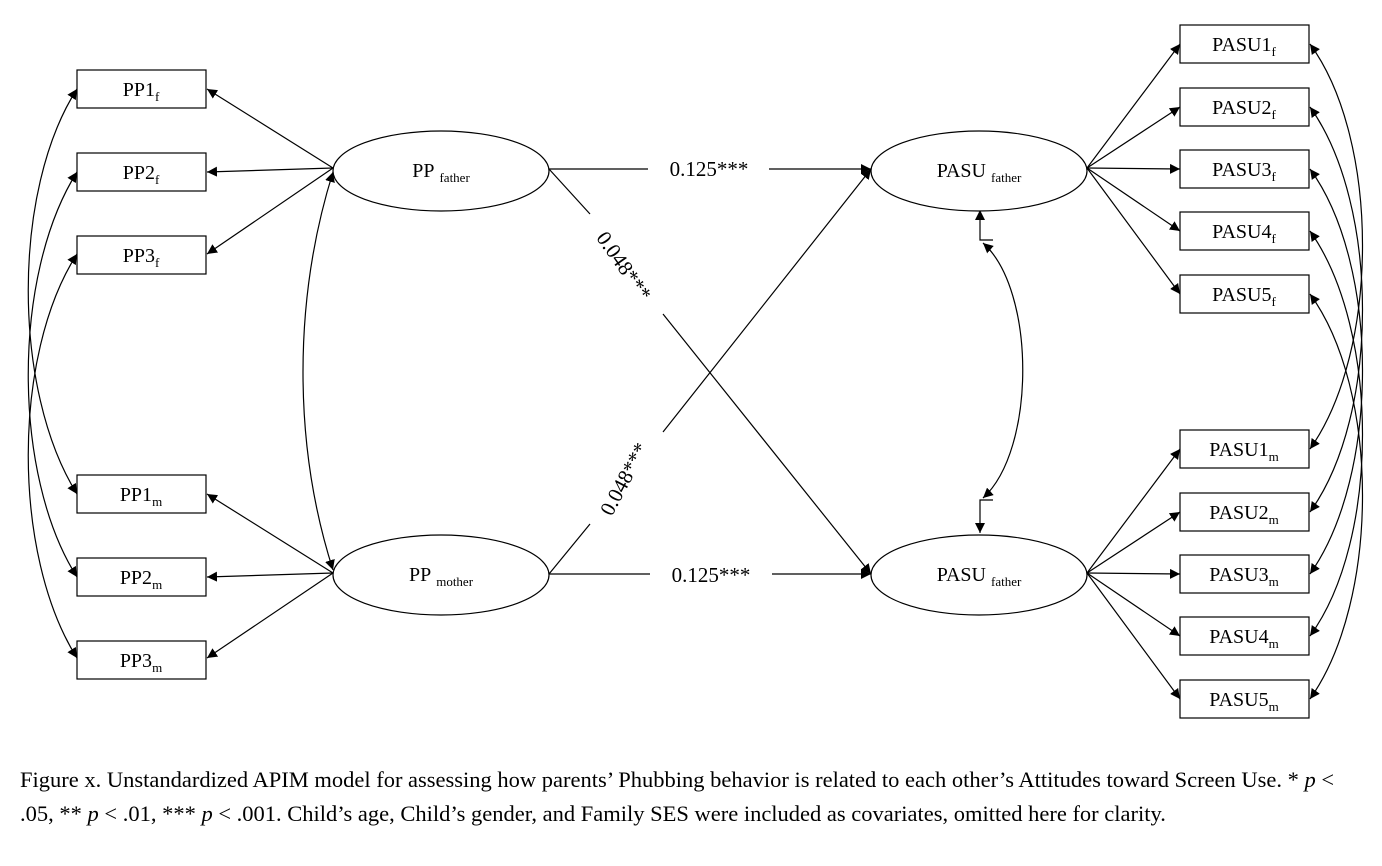 The width and height of the screenshot is (1382, 866). I want to click on svg-text: PP2m, so click(141, 579).